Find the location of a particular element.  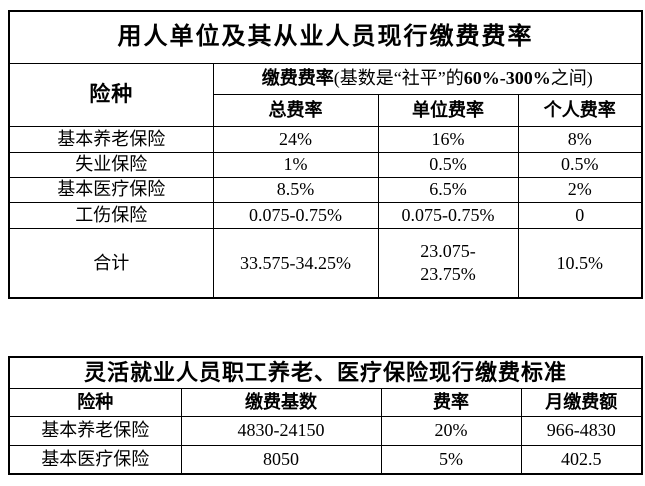

table2-title: 灵活就业人员职工养老、医疗保险现行缴费标准 is located at coordinates (325, 372).